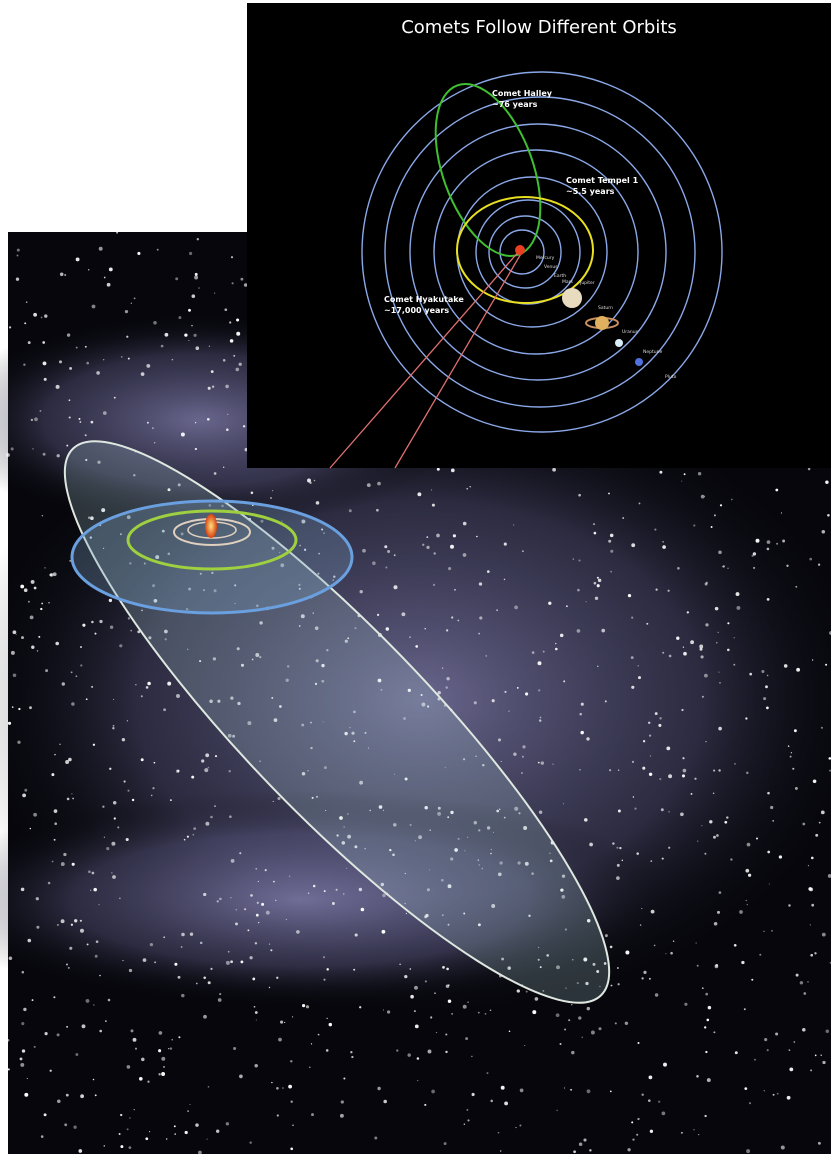  I want to click on comet-period: ~17,000 years, so click(416, 310).